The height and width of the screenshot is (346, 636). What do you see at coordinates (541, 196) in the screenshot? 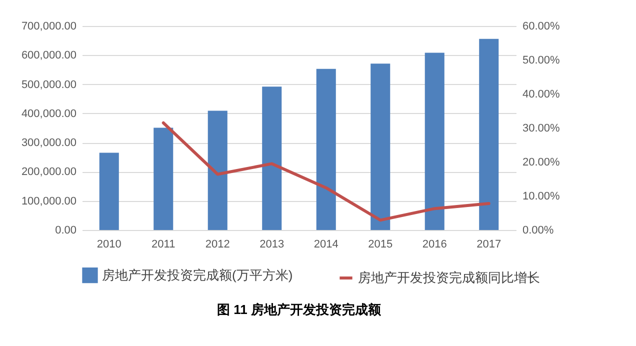
I see `y2-tick-label: 10.00%` at bounding box center [541, 196].